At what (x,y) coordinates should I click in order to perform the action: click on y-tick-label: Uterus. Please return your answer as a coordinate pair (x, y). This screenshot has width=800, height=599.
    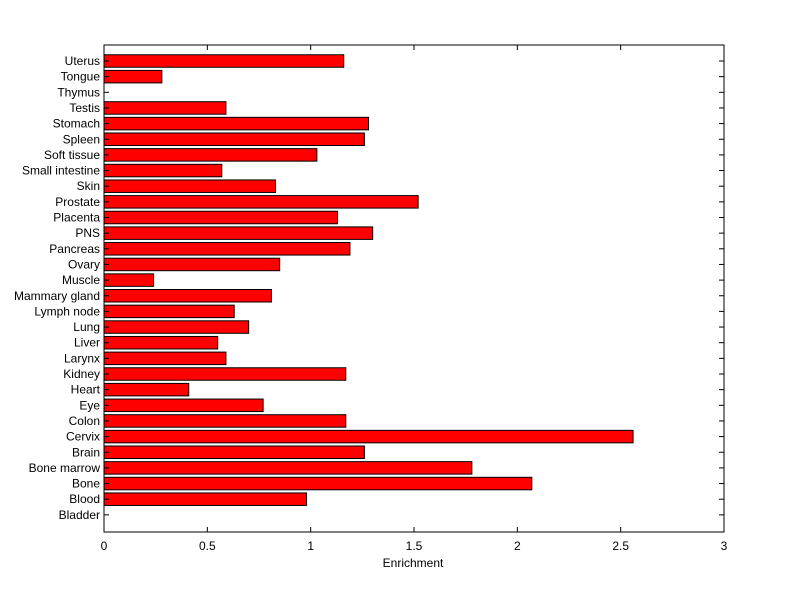
    Looking at the image, I should click on (82, 61).